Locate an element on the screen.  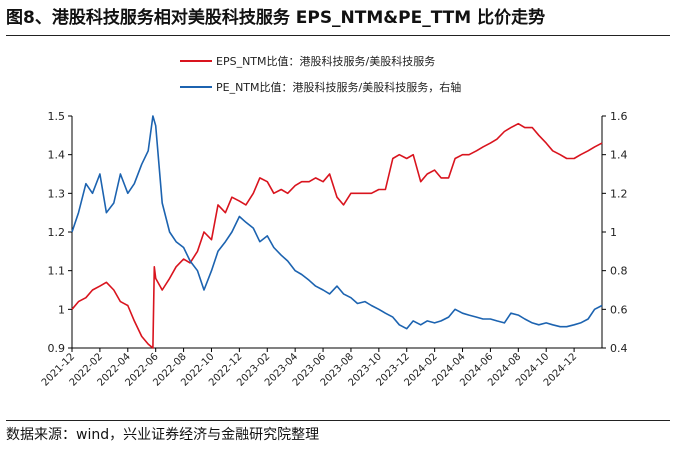
left-tick-label: 1.4 is located at coordinates (57, 155).